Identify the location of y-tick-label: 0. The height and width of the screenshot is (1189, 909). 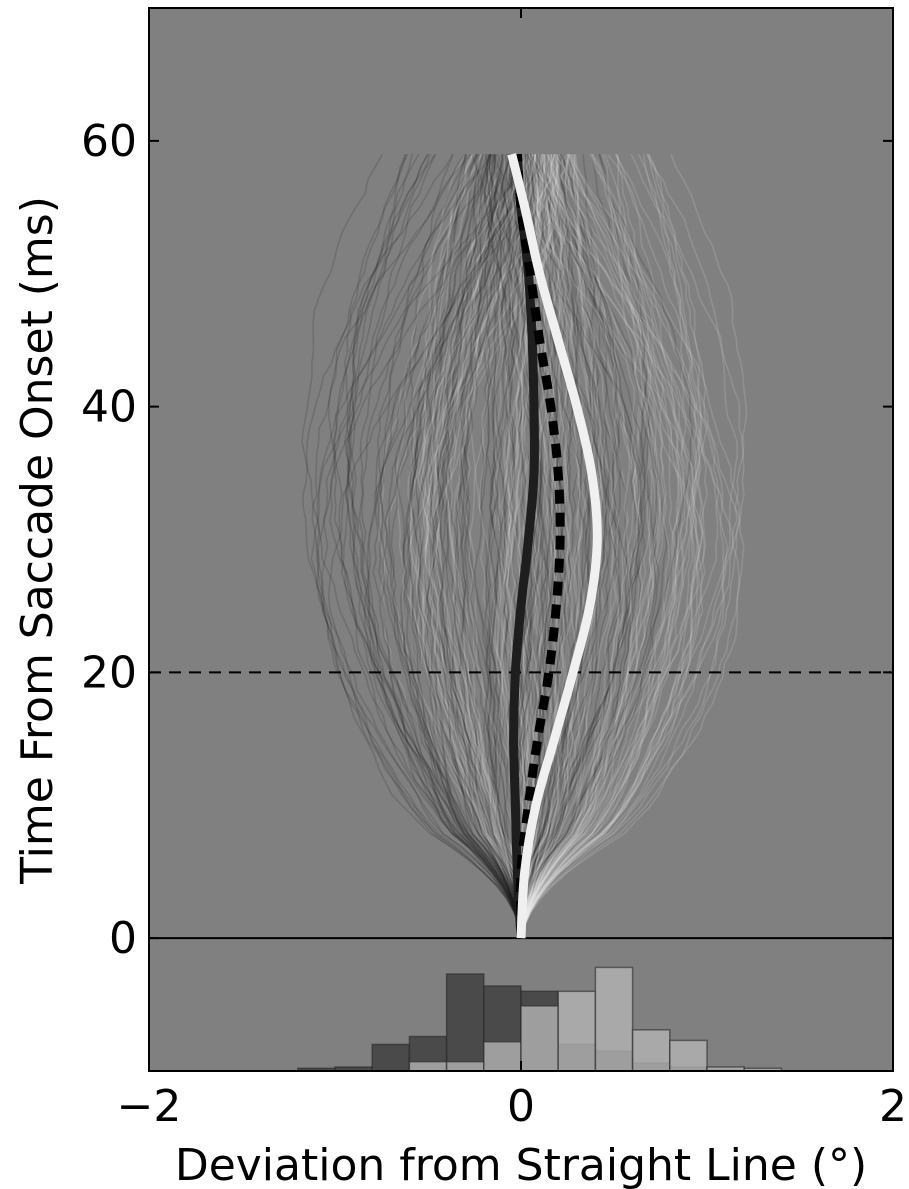
(123, 938).